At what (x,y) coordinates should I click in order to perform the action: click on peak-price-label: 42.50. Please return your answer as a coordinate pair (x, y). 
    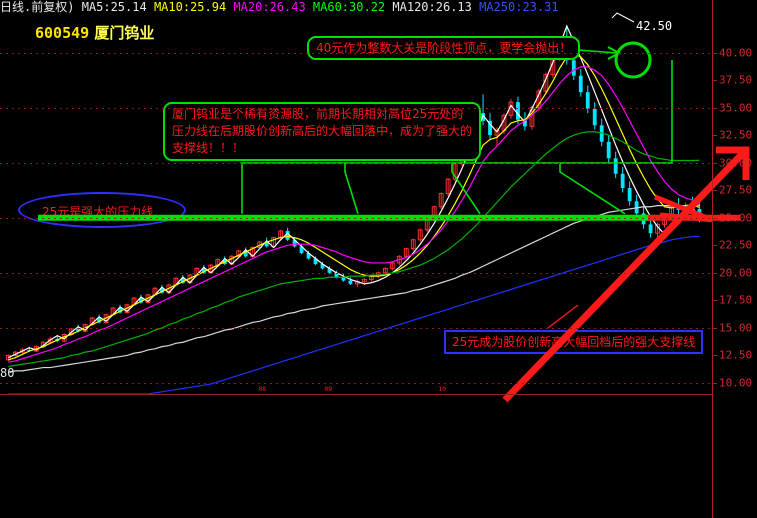
    Looking at the image, I should click on (654, 26).